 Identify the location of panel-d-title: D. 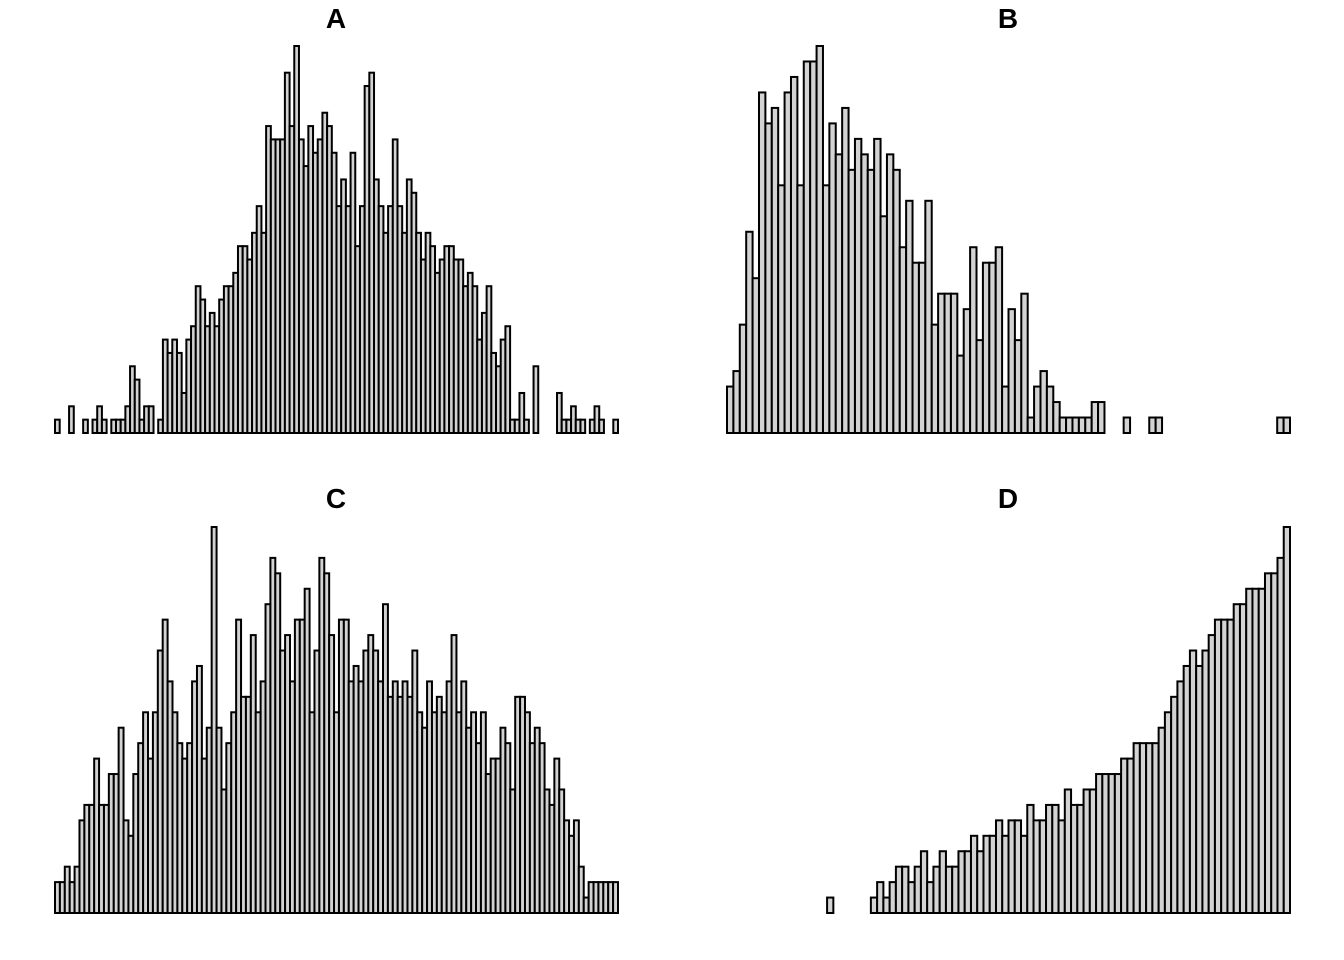
(1008, 498).